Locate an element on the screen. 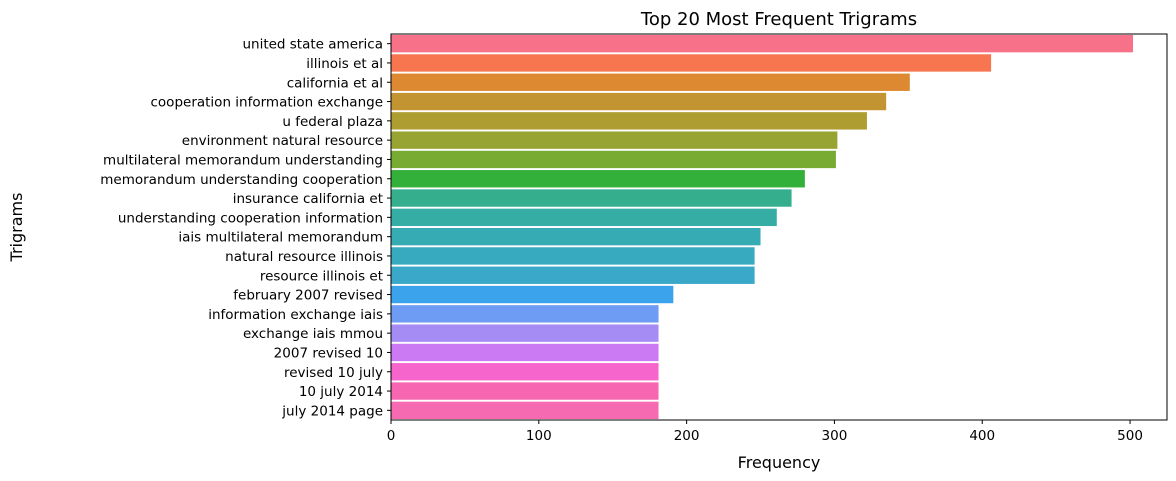 The height and width of the screenshot is (481, 1176). y-tick-label: california et al is located at coordinates (335, 83).